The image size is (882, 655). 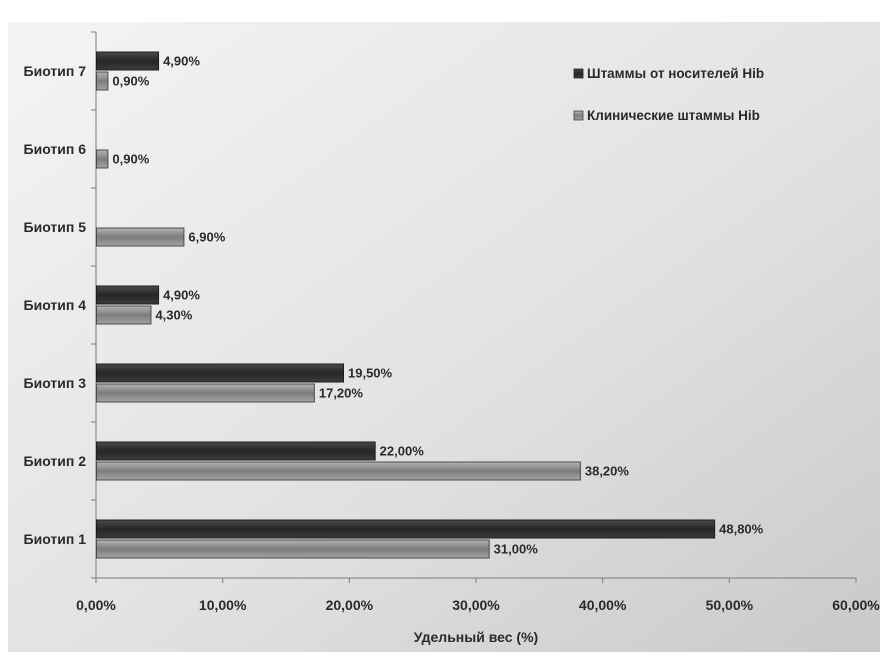 I want to click on x-axis-title: Удельный вес (%), so click(x=476, y=637).